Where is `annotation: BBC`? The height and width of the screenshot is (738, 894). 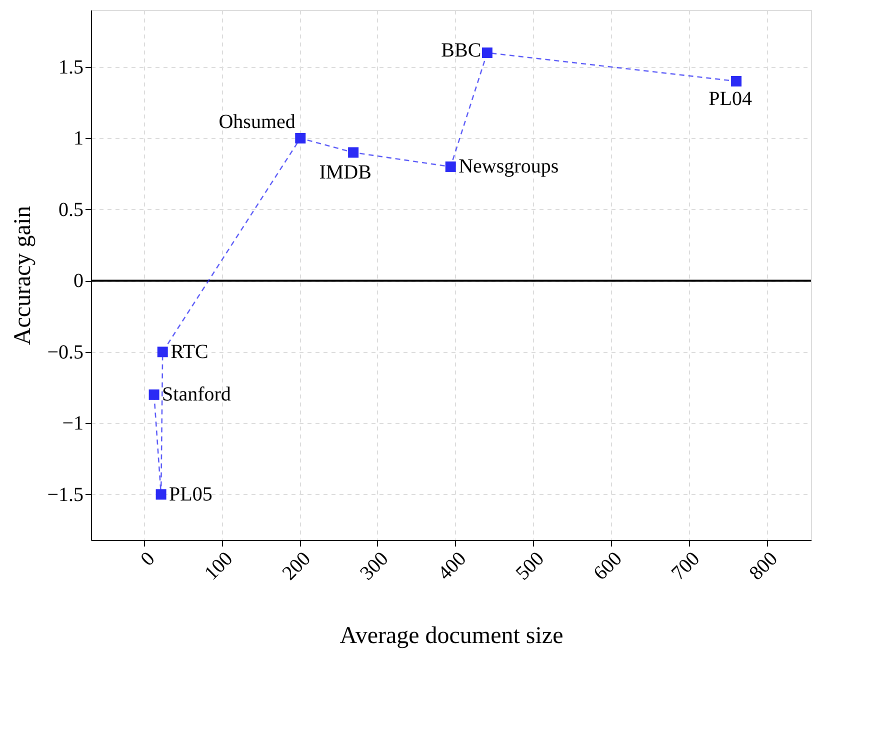
annotation: BBC is located at coordinates (461, 51).